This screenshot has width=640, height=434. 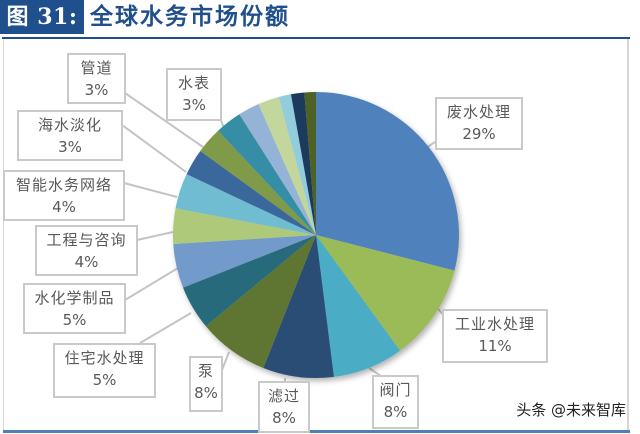 I want to click on callout-label: 泵, so click(x=205, y=371).